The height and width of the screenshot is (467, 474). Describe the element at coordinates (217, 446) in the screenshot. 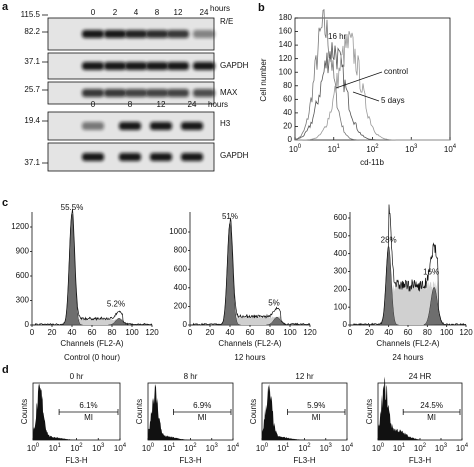

I see `tick-exponent: 3` at that location.